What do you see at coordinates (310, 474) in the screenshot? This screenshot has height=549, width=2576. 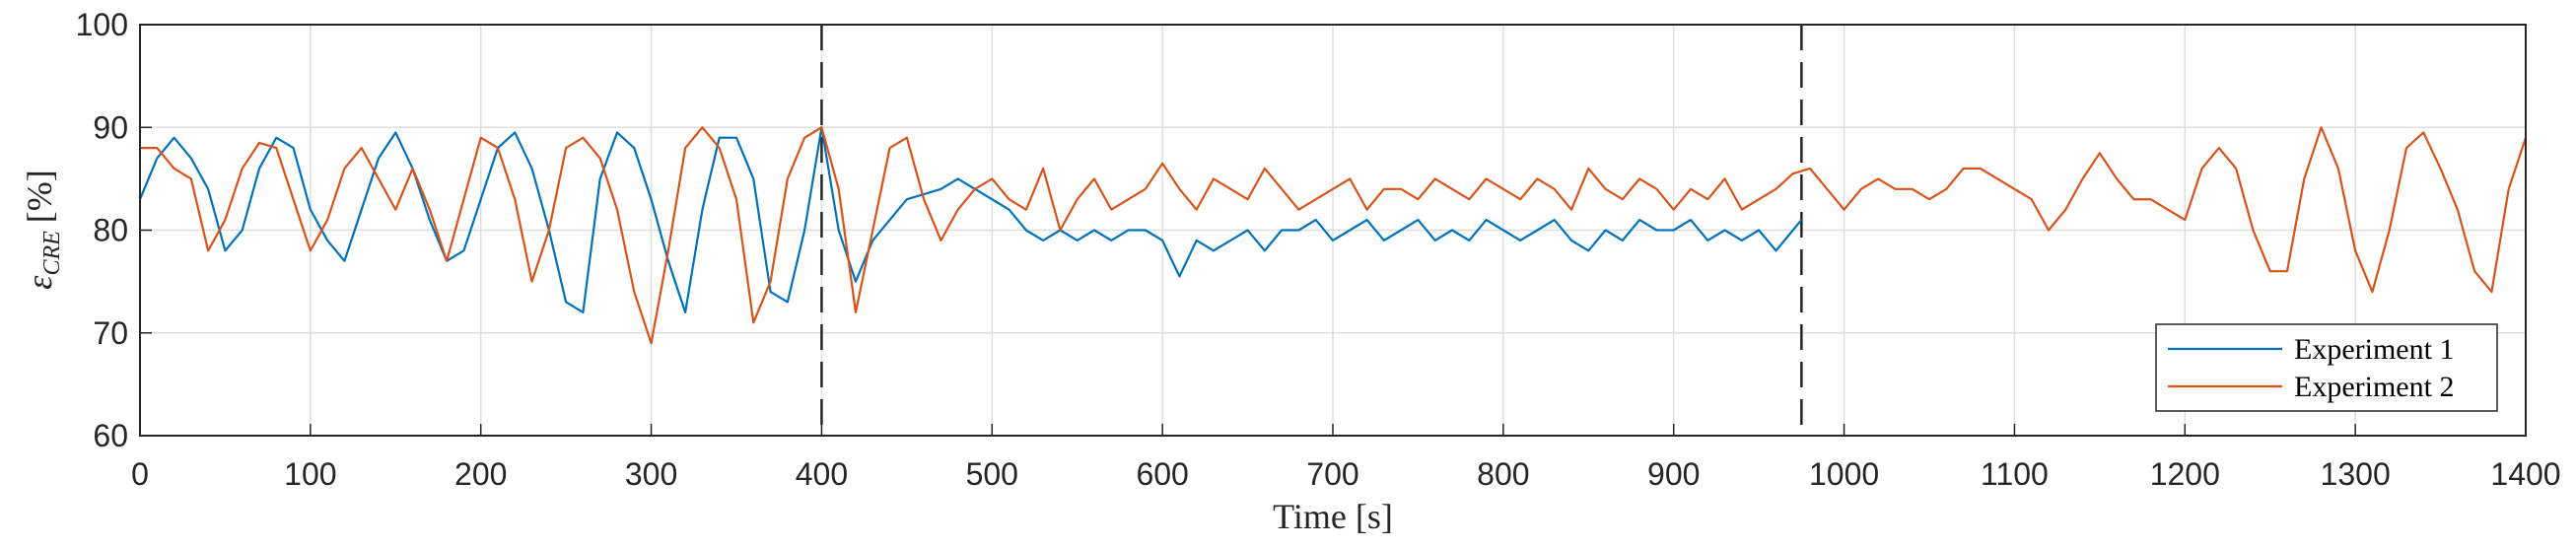 I see `x-tick-label: 100` at bounding box center [310, 474].